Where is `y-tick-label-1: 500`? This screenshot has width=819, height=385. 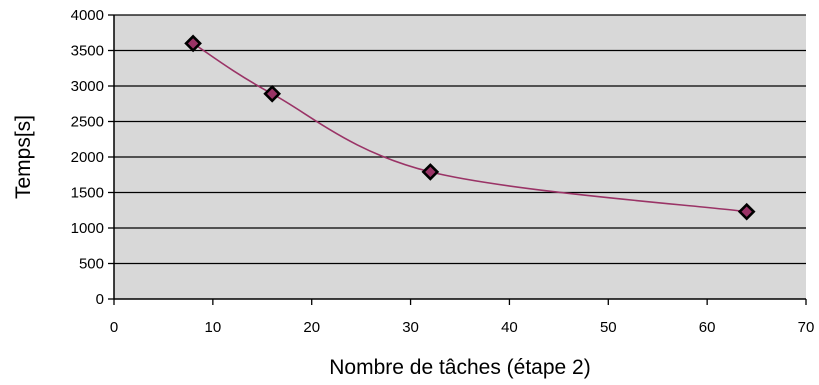 y-tick-label-1: 500 is located at coordinates (91, 264).